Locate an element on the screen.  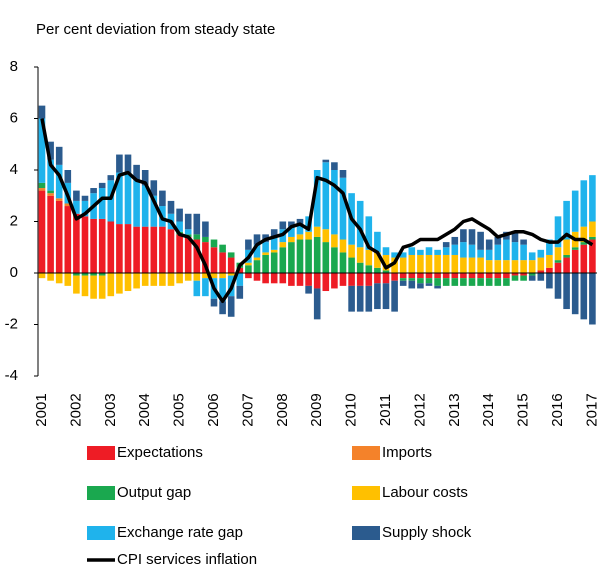
x-tick-label: 2001 is located at coordinates (41, 409).